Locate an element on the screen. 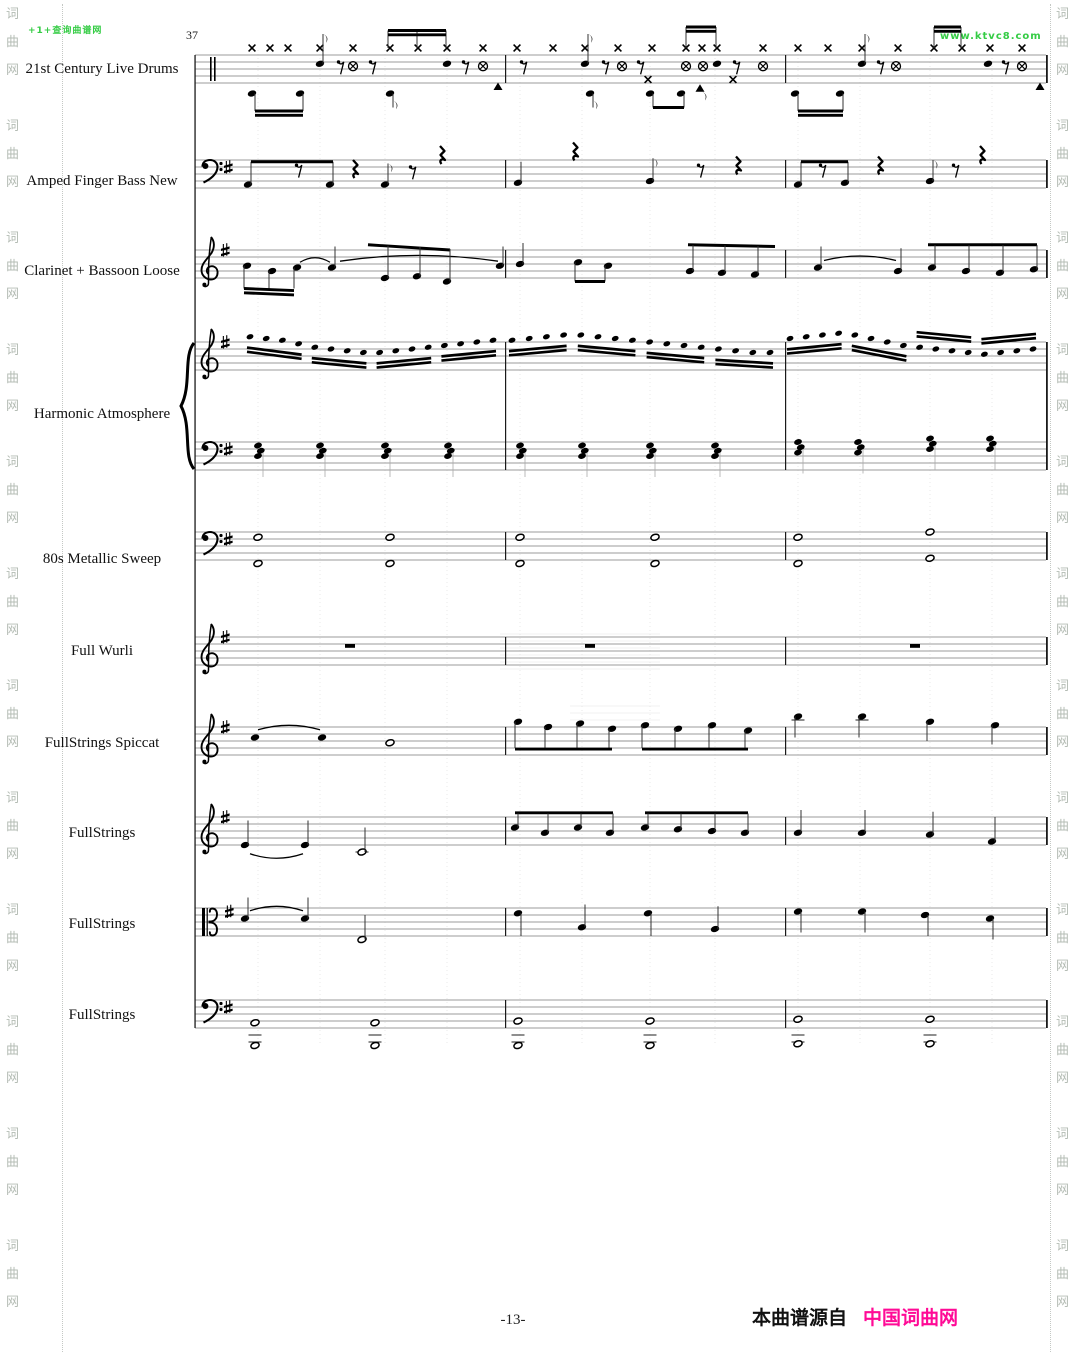  staff-label-fullstrings-3: FullStrings is located at coordinates (102, 1015).